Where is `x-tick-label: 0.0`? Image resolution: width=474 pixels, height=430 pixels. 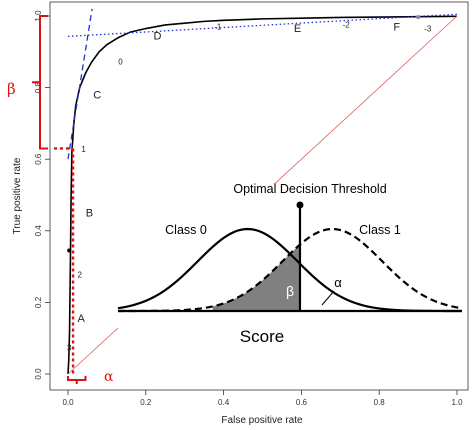
x-tick-label: 0.0 is located at coordinates (68, 402).